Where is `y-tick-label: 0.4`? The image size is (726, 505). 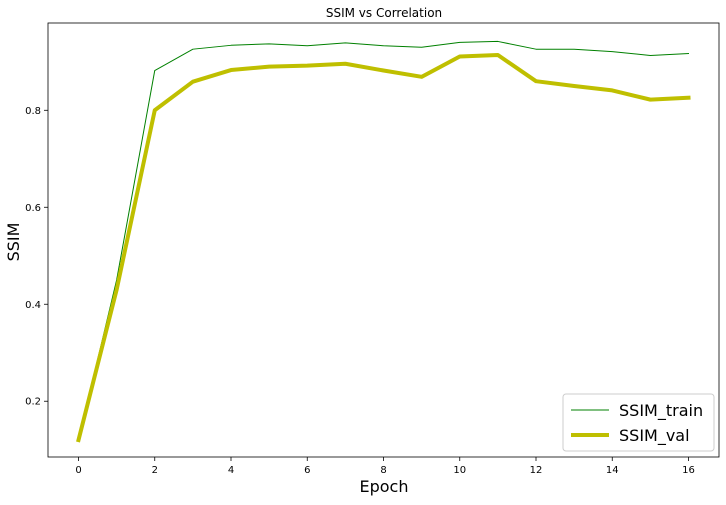
y-tick-label: 0.4 is located at coordinates (33, 305).